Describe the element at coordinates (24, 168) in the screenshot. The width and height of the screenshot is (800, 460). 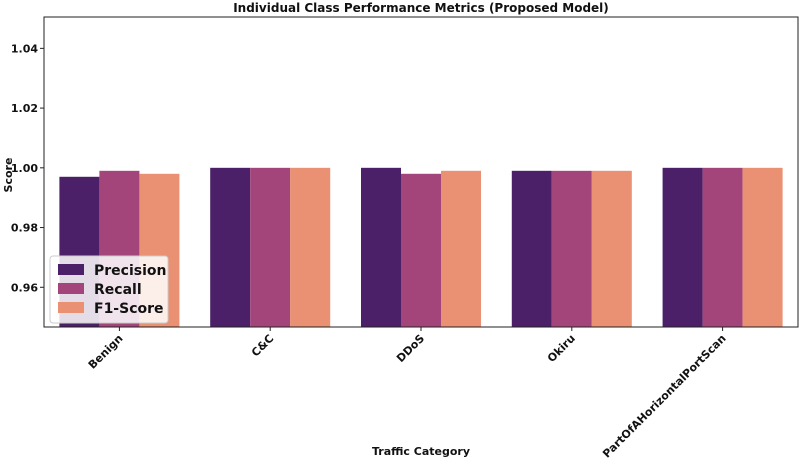
I see `y-tick-label: 1.00` at that location.